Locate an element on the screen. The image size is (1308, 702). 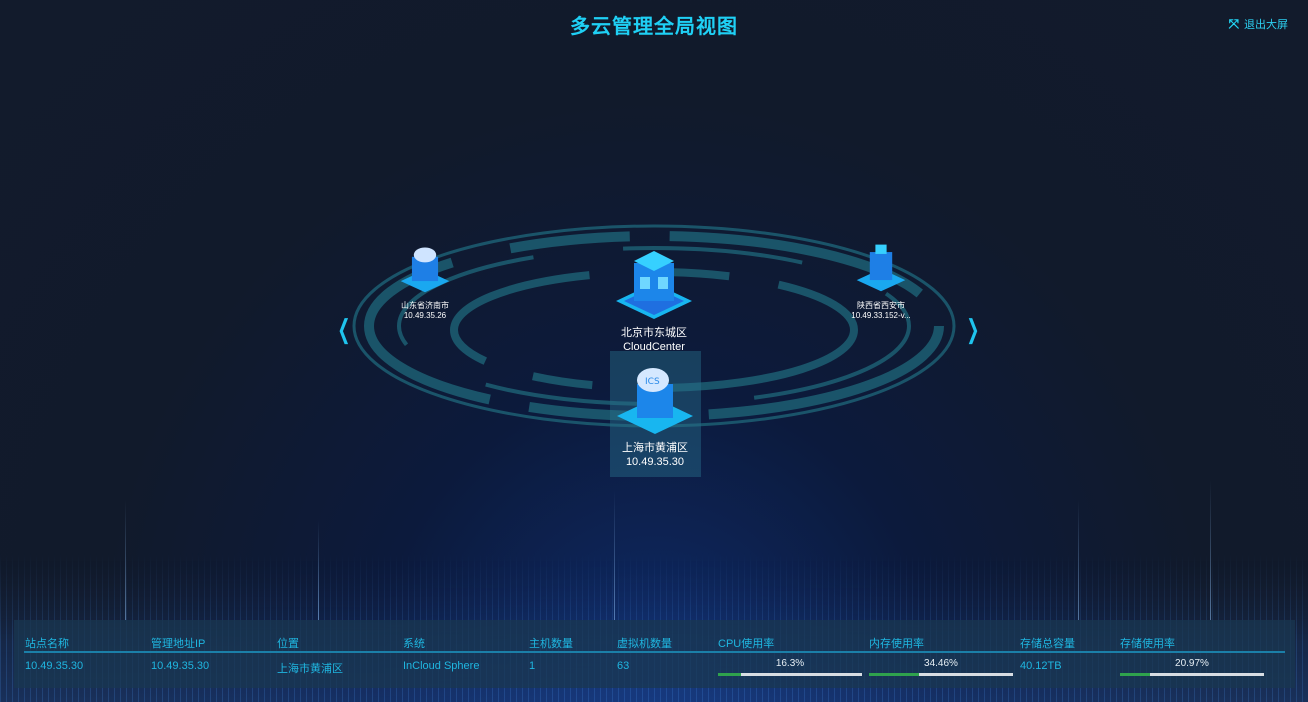
storage-progress-bar is located at coordinates (1192, 674).